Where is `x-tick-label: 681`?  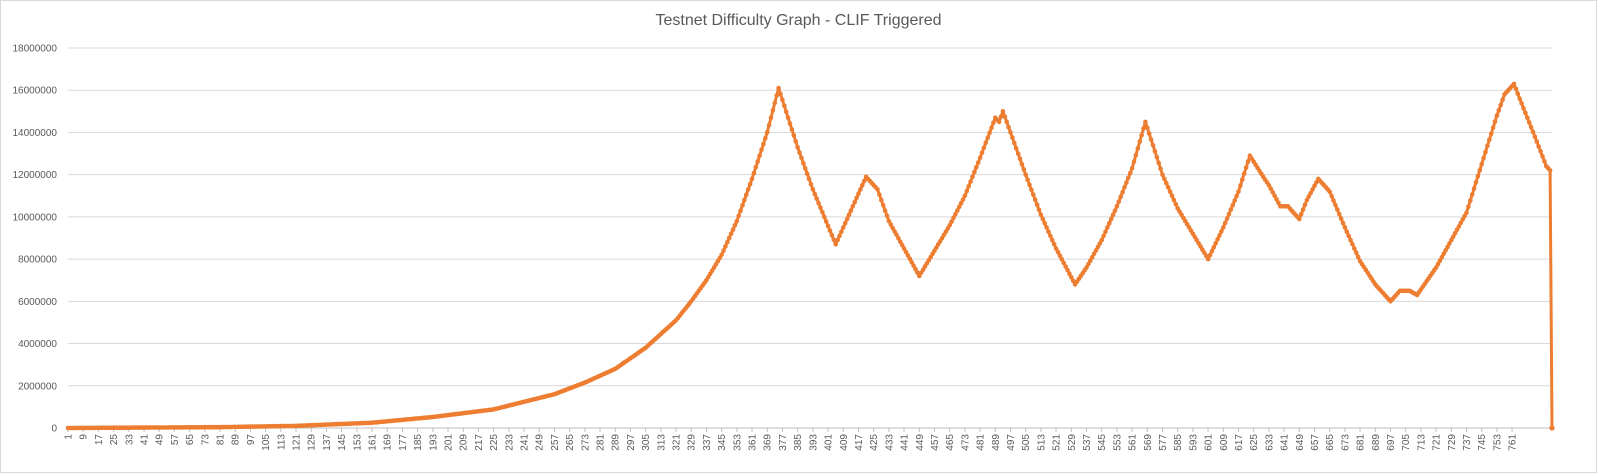
x-tick-label: 681 is located at coordinates (1361, 442).